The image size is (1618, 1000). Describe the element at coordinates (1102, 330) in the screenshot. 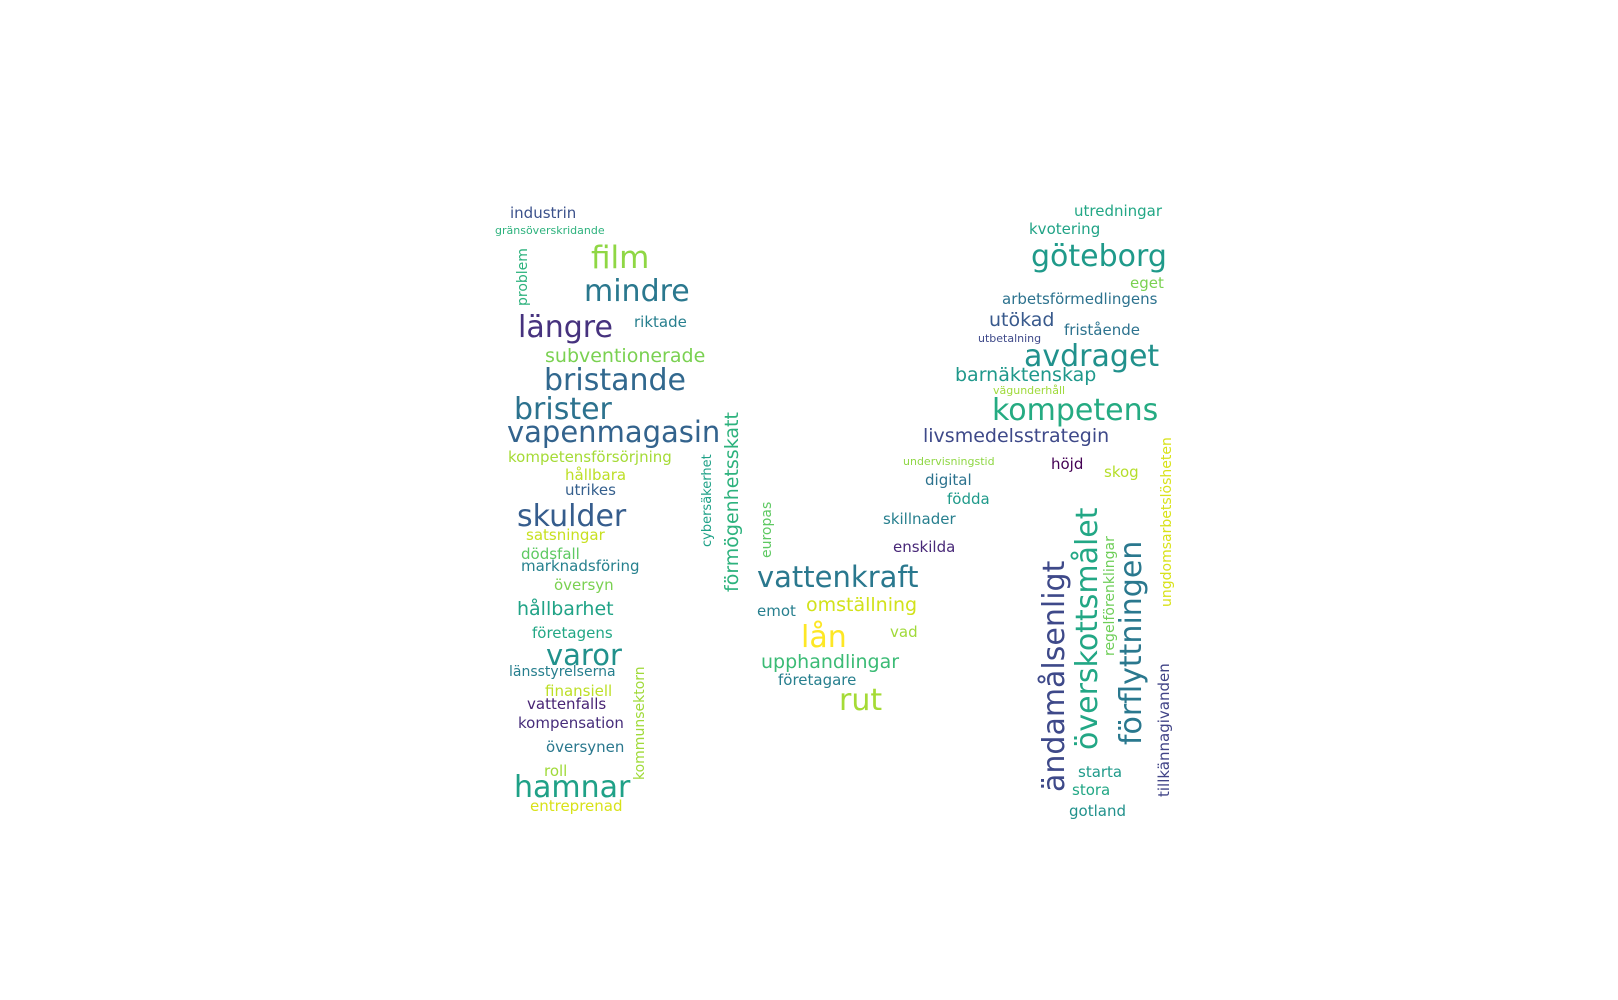

I see `word: fristående` at that location.